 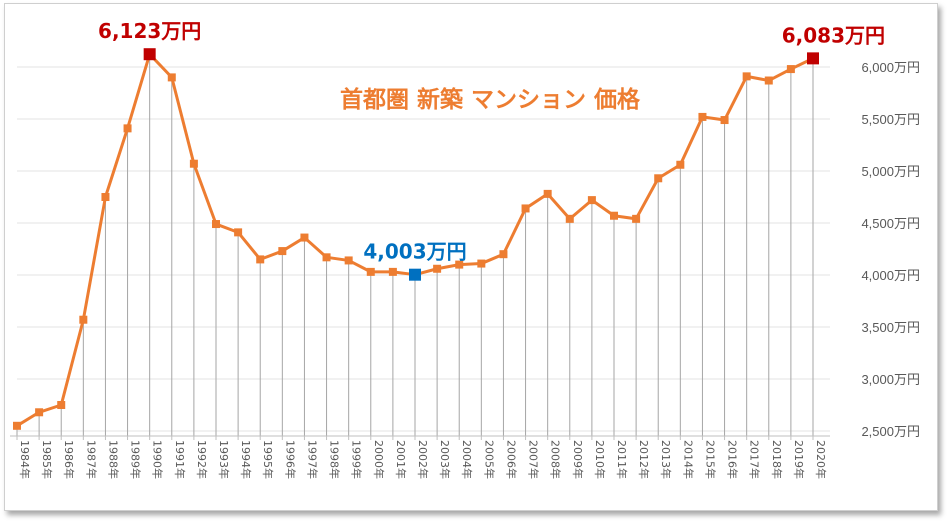 I want to click on x-tick-label: 2003年, so click(x=445, y=459).